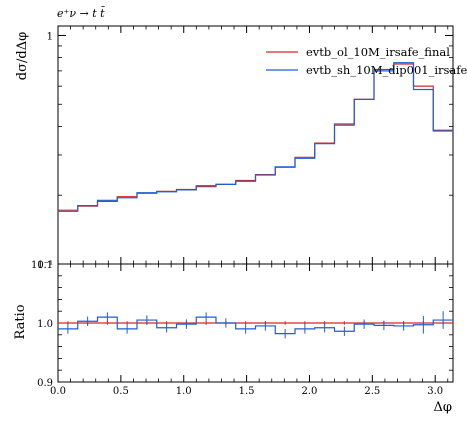  Describe the element at coordinates (45, 383) in the screenshot. I see `ratio-y-tick-label: 0.9` at that location.